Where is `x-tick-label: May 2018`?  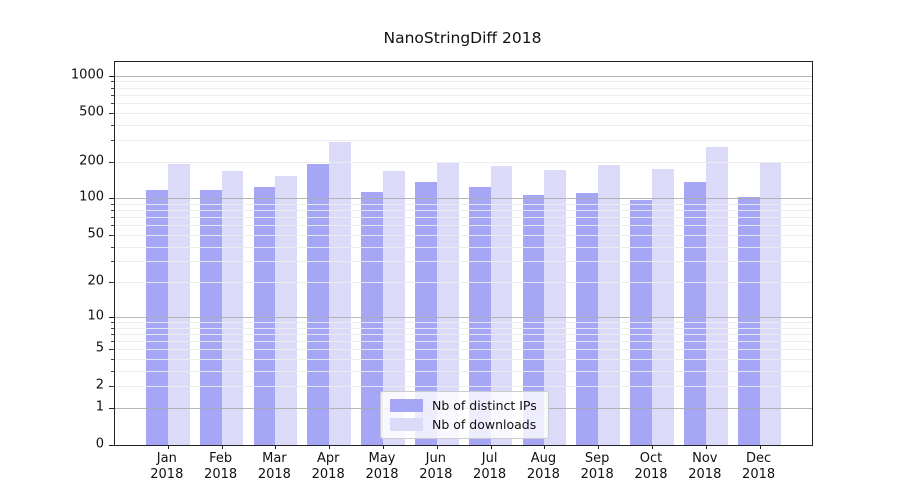 x-tick-label: May 2018 is located at coordinates (382, 466).